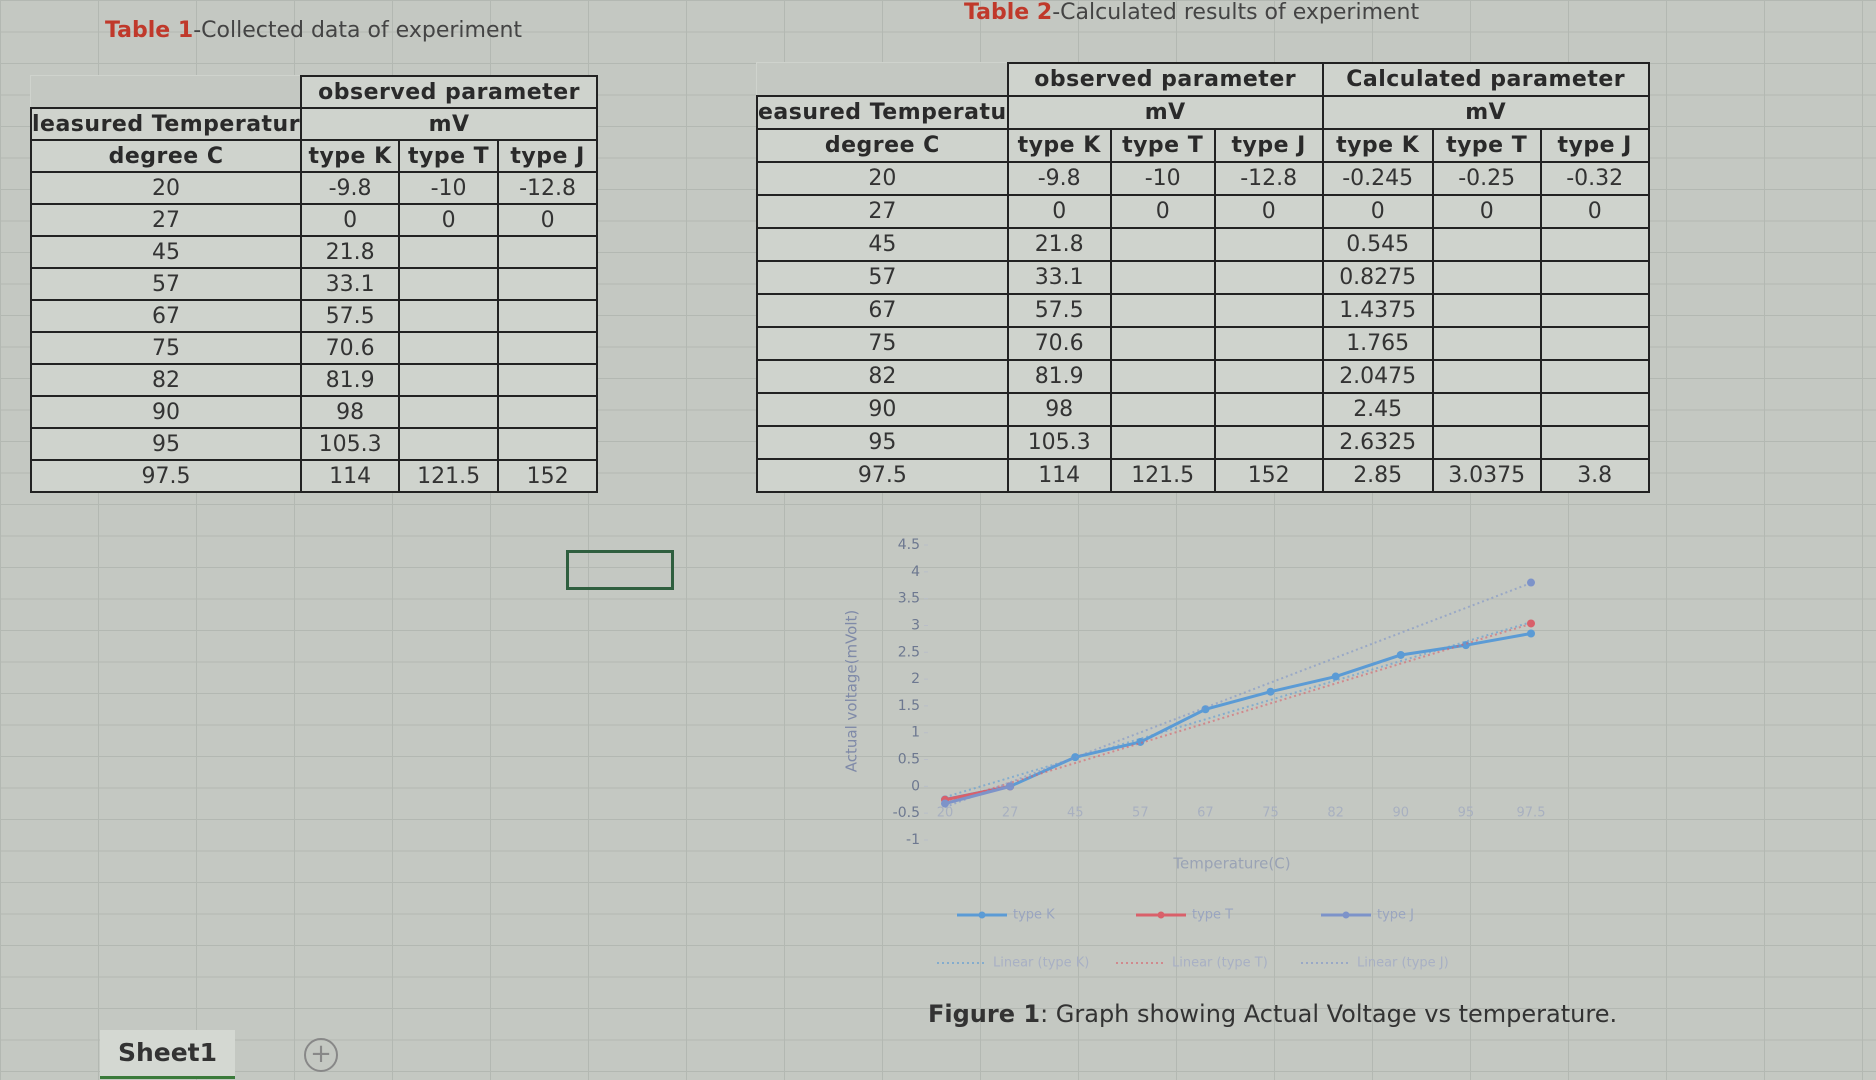  What do you see at coordinates (166, 380) in the screenshot?
I see `cell: 82` at bounding box center [166, 380].